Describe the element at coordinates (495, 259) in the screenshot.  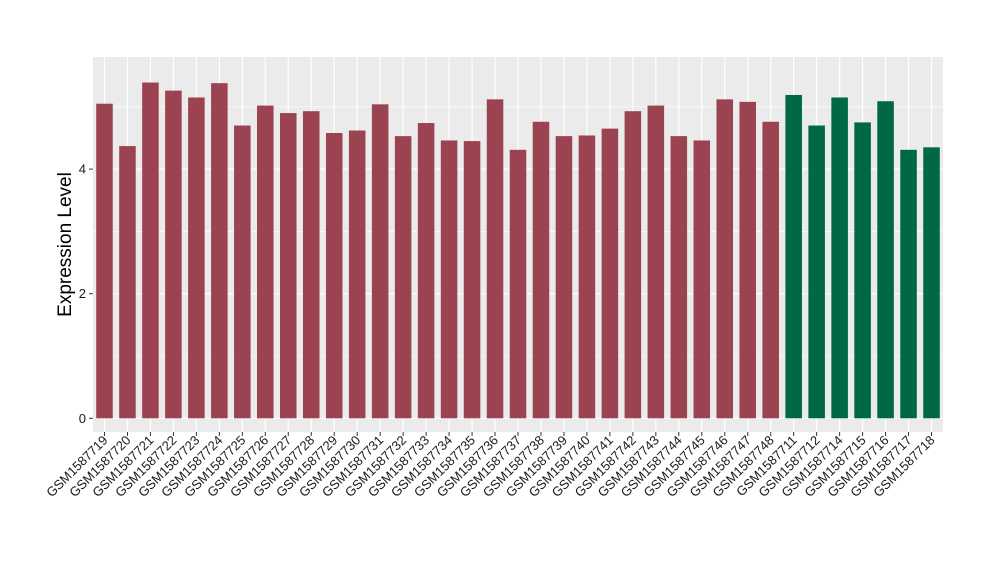
I see `bar-GSM1587736` at that location.